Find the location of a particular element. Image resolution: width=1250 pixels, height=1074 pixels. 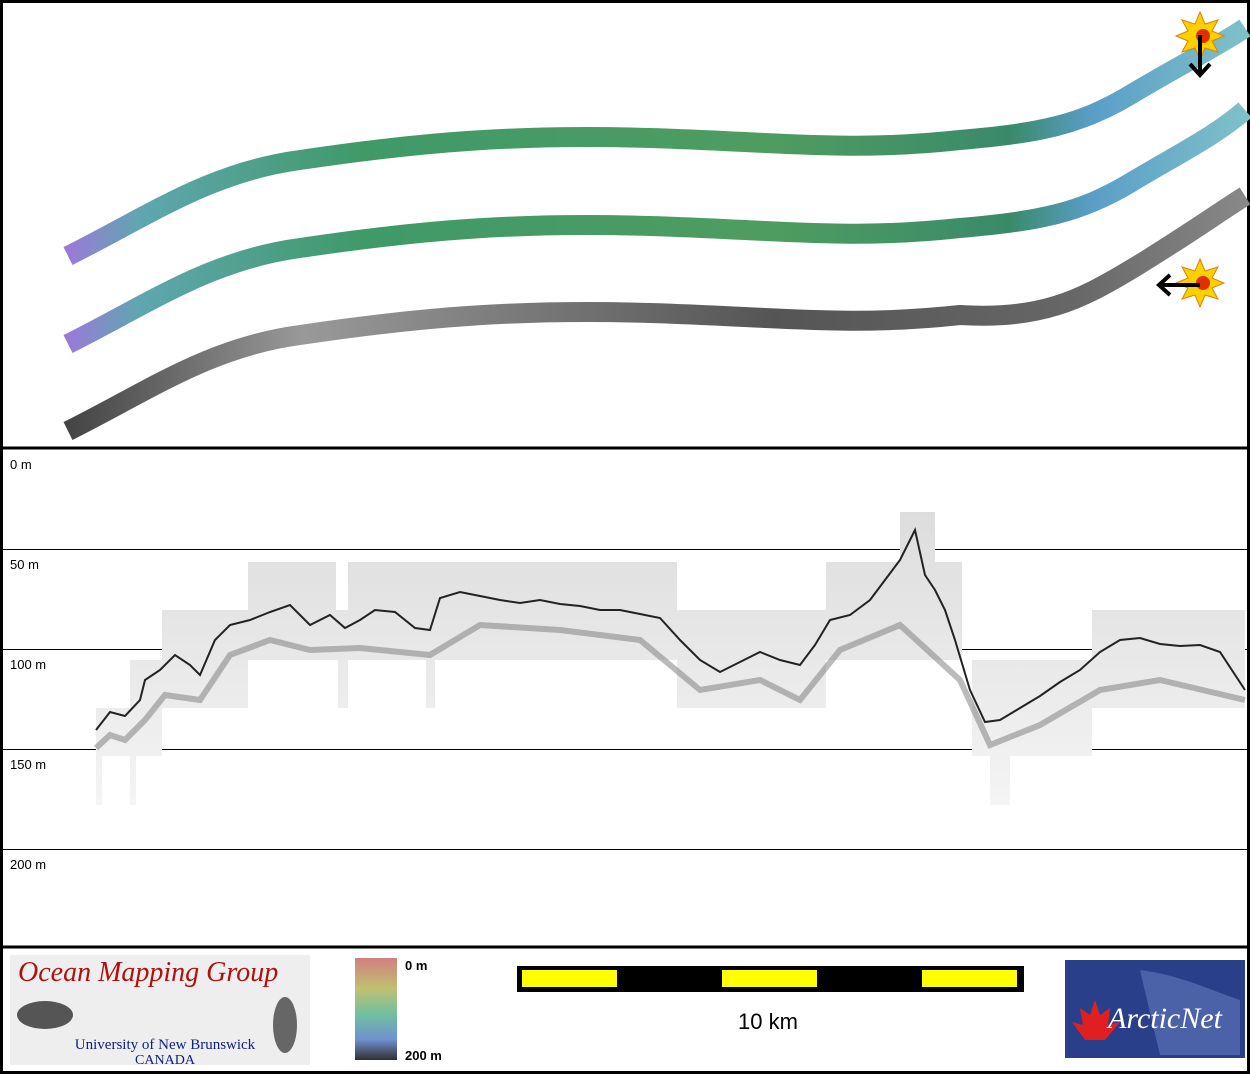

logo-country: CANADA is located at coordinates (165, 1060).